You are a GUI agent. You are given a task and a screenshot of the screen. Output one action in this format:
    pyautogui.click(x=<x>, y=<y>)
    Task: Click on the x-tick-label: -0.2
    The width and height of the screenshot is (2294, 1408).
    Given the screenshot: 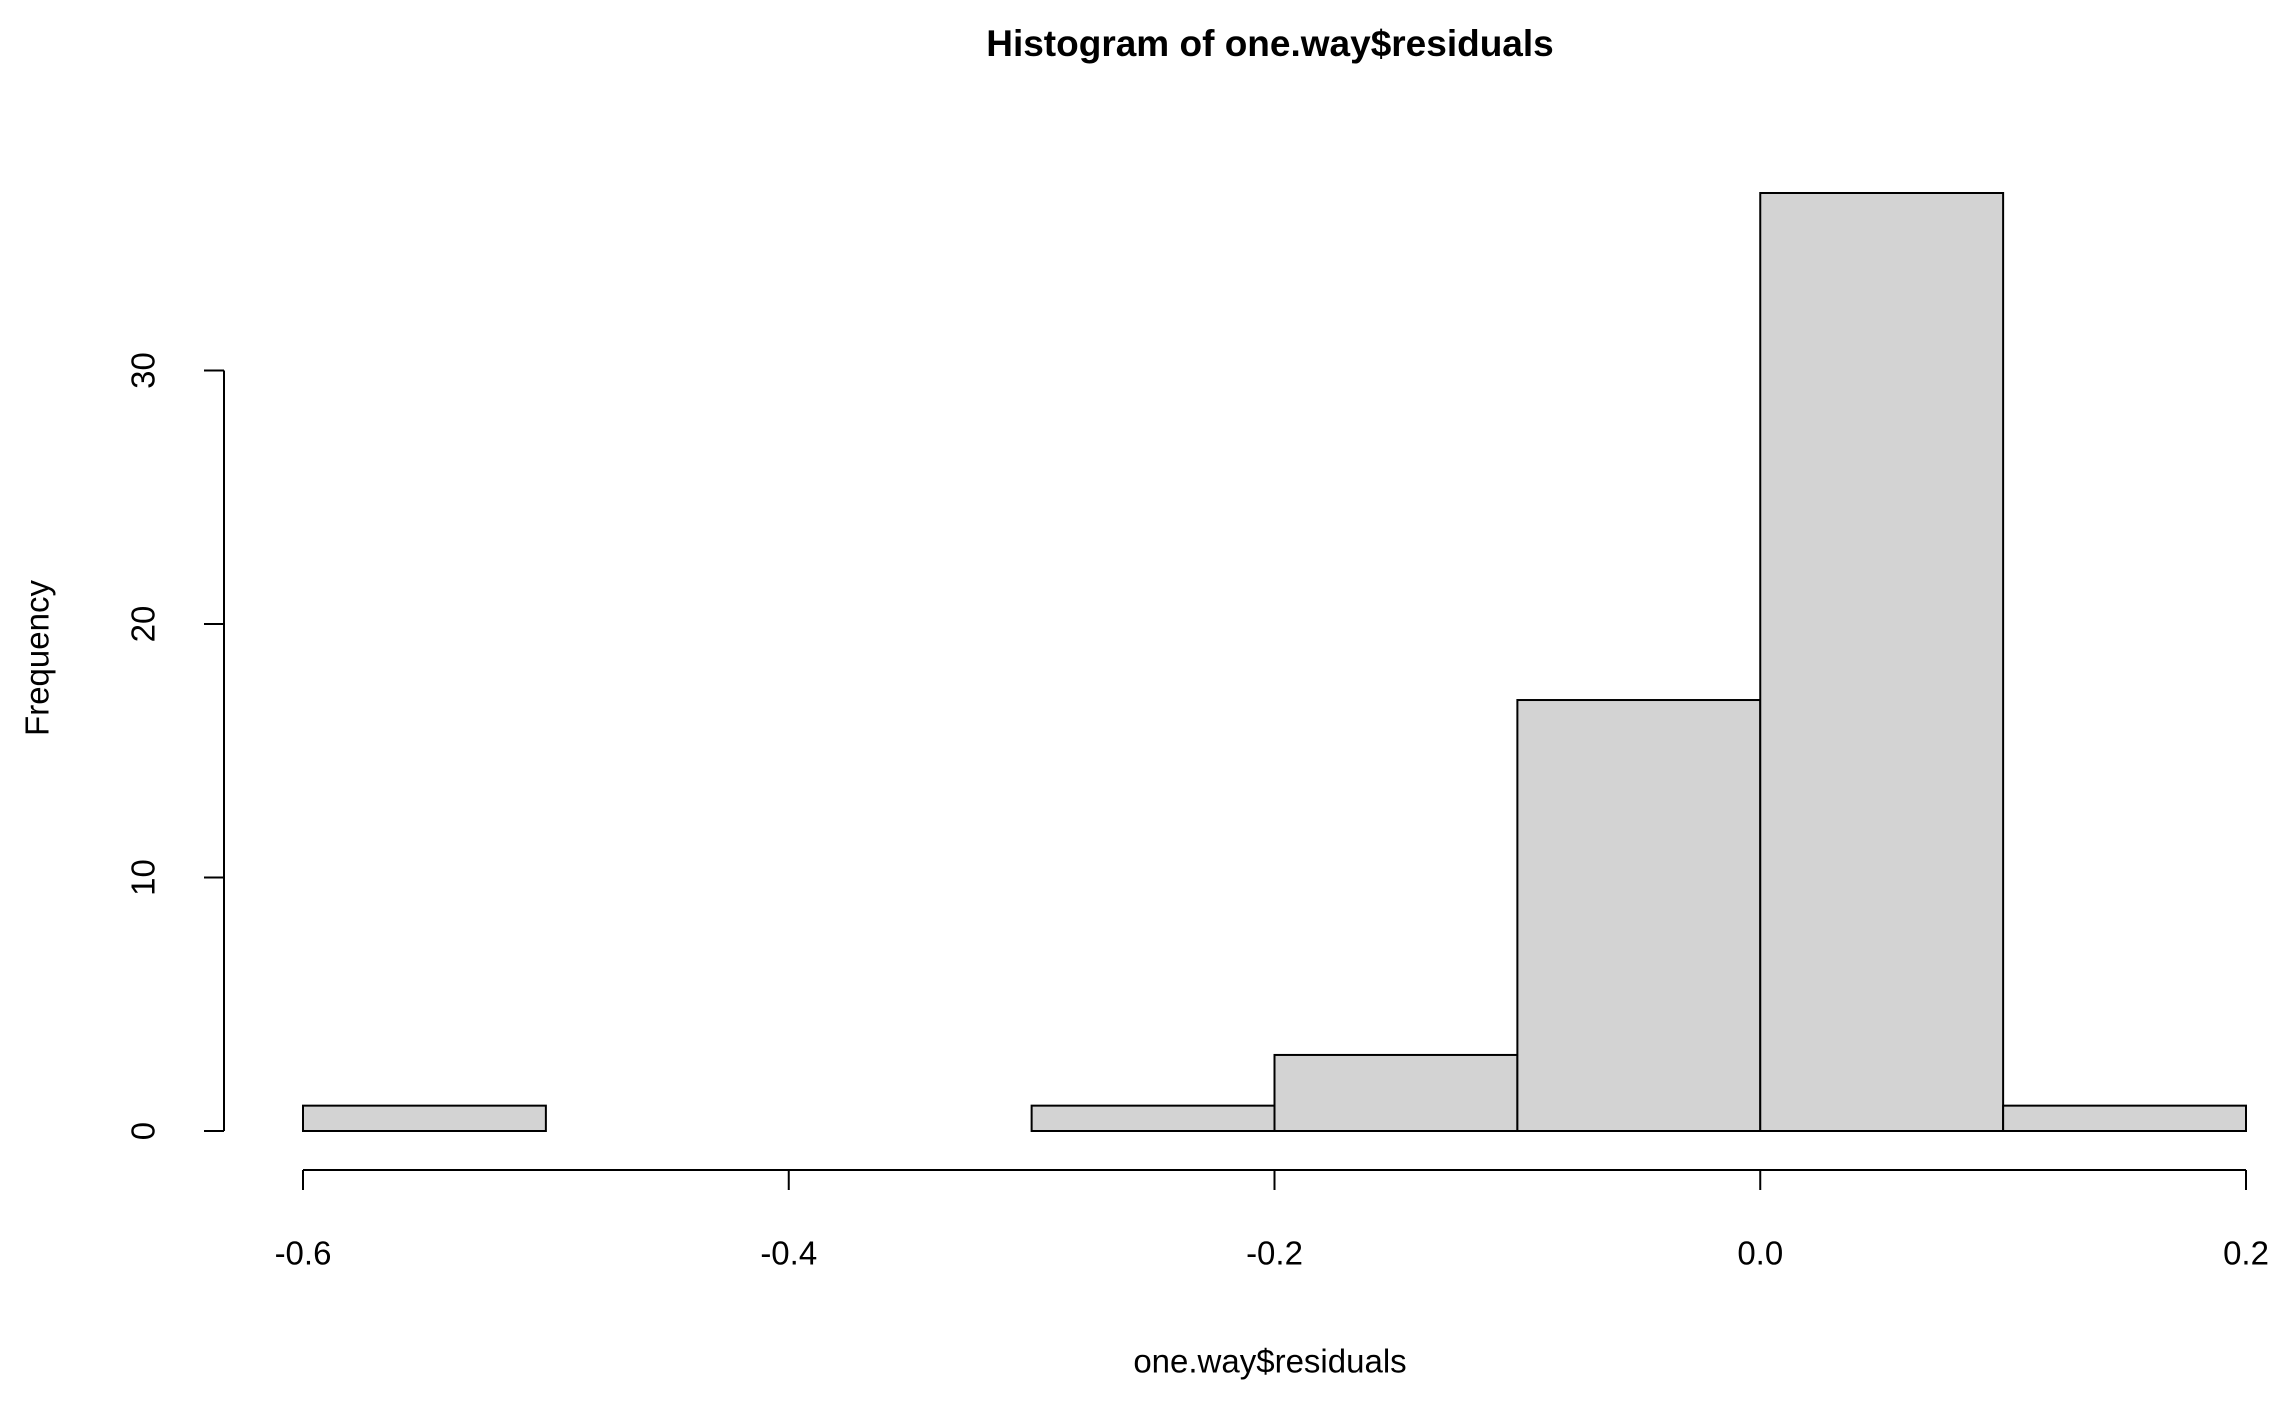 What is the action you would take?
    pyautogui.click(x=1274, y=1253)
    